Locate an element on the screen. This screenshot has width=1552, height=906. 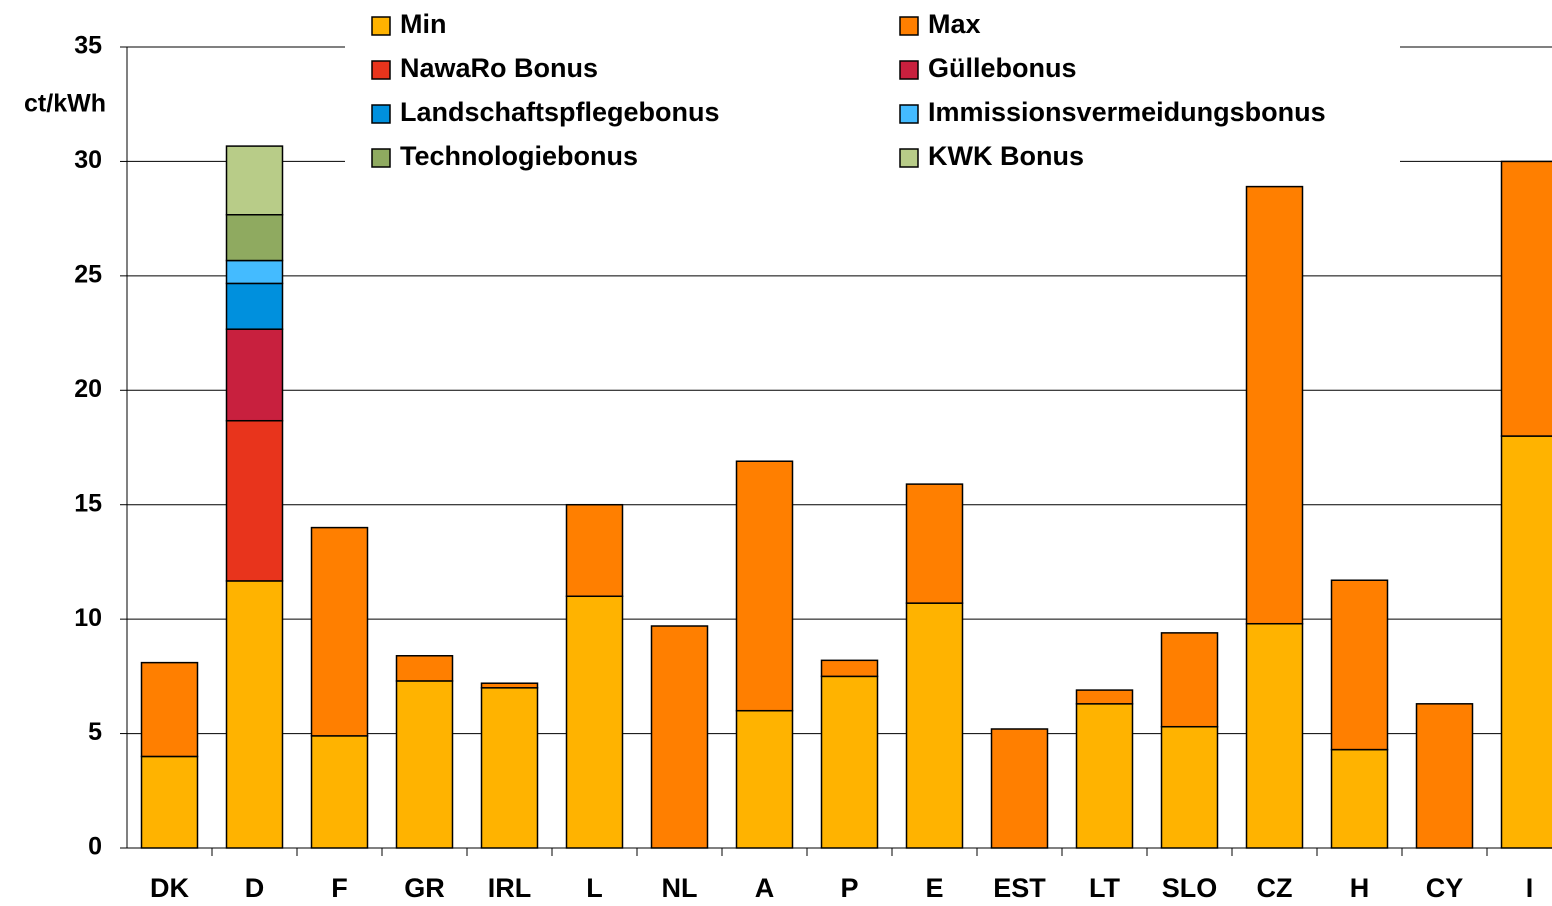
legend-label: Min is located at coordinates (423, 24).